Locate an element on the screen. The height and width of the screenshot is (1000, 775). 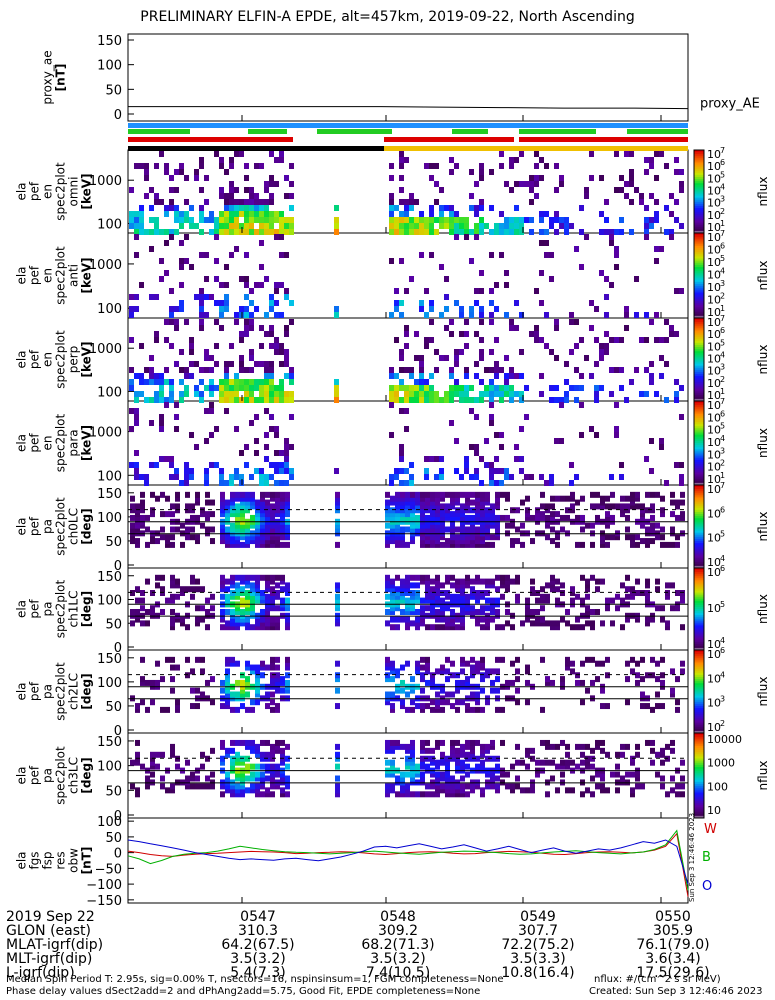
y-axis-label: spec2plot is located at coordinates (61, 608).